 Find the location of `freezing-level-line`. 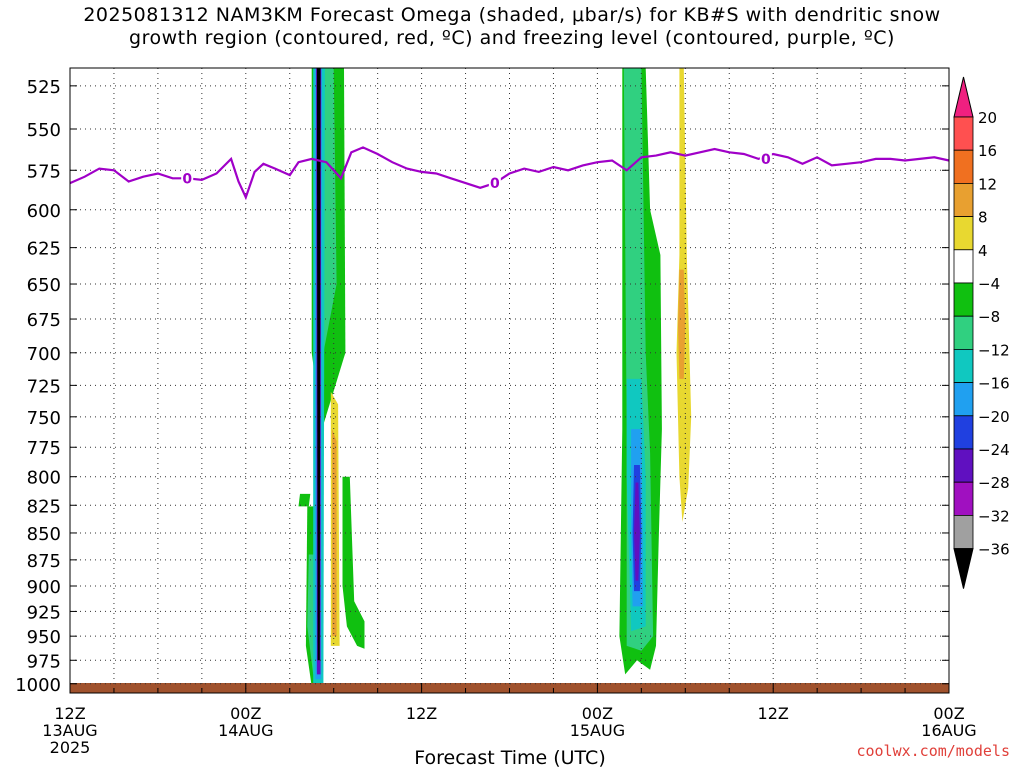

freezing-level-line is located at coordinates (509, 173).